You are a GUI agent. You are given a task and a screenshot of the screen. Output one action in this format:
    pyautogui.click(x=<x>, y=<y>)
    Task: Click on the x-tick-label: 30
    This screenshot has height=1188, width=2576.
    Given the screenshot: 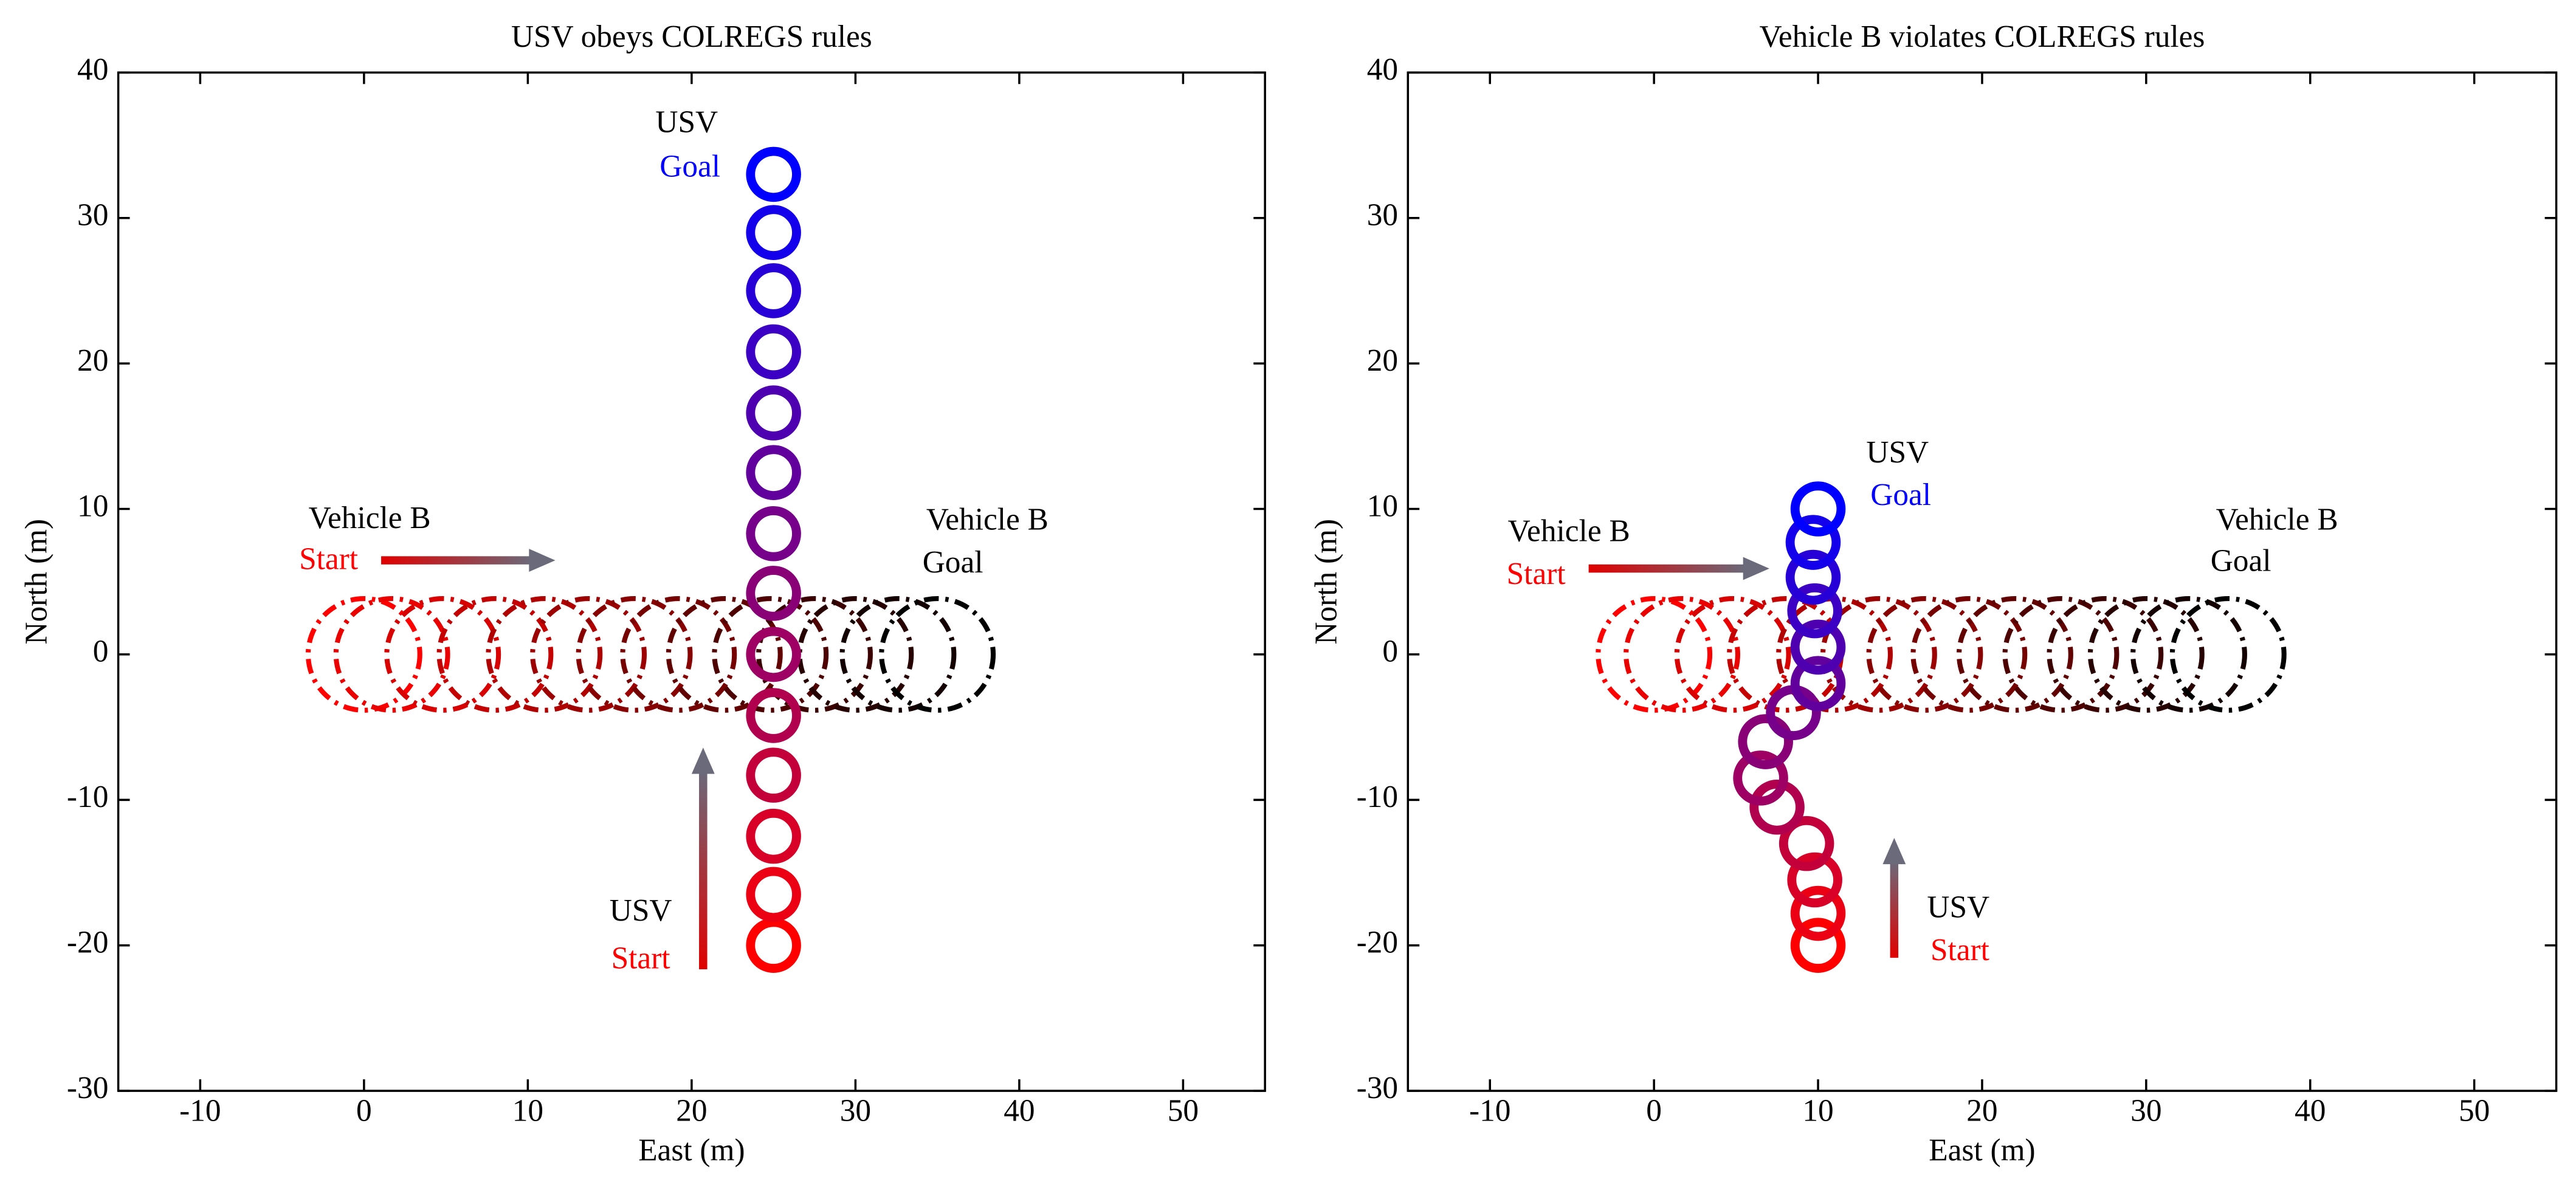 What is the action you would take?
    pyautogui.click(x=2145, y=1111)
    